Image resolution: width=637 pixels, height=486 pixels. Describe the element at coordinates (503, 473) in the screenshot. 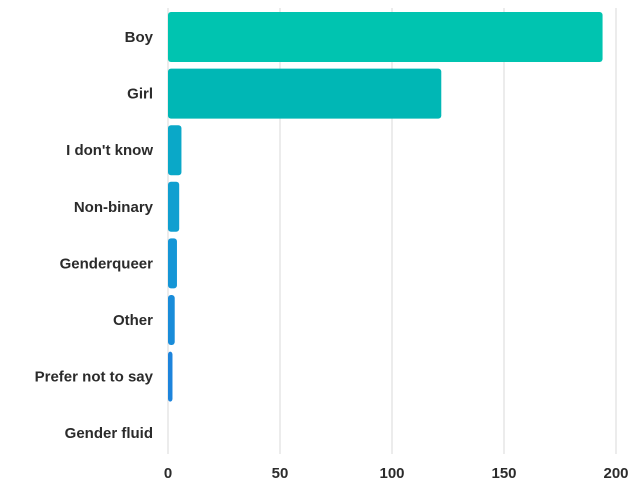

I see `x-tick-label: 150` at that location.